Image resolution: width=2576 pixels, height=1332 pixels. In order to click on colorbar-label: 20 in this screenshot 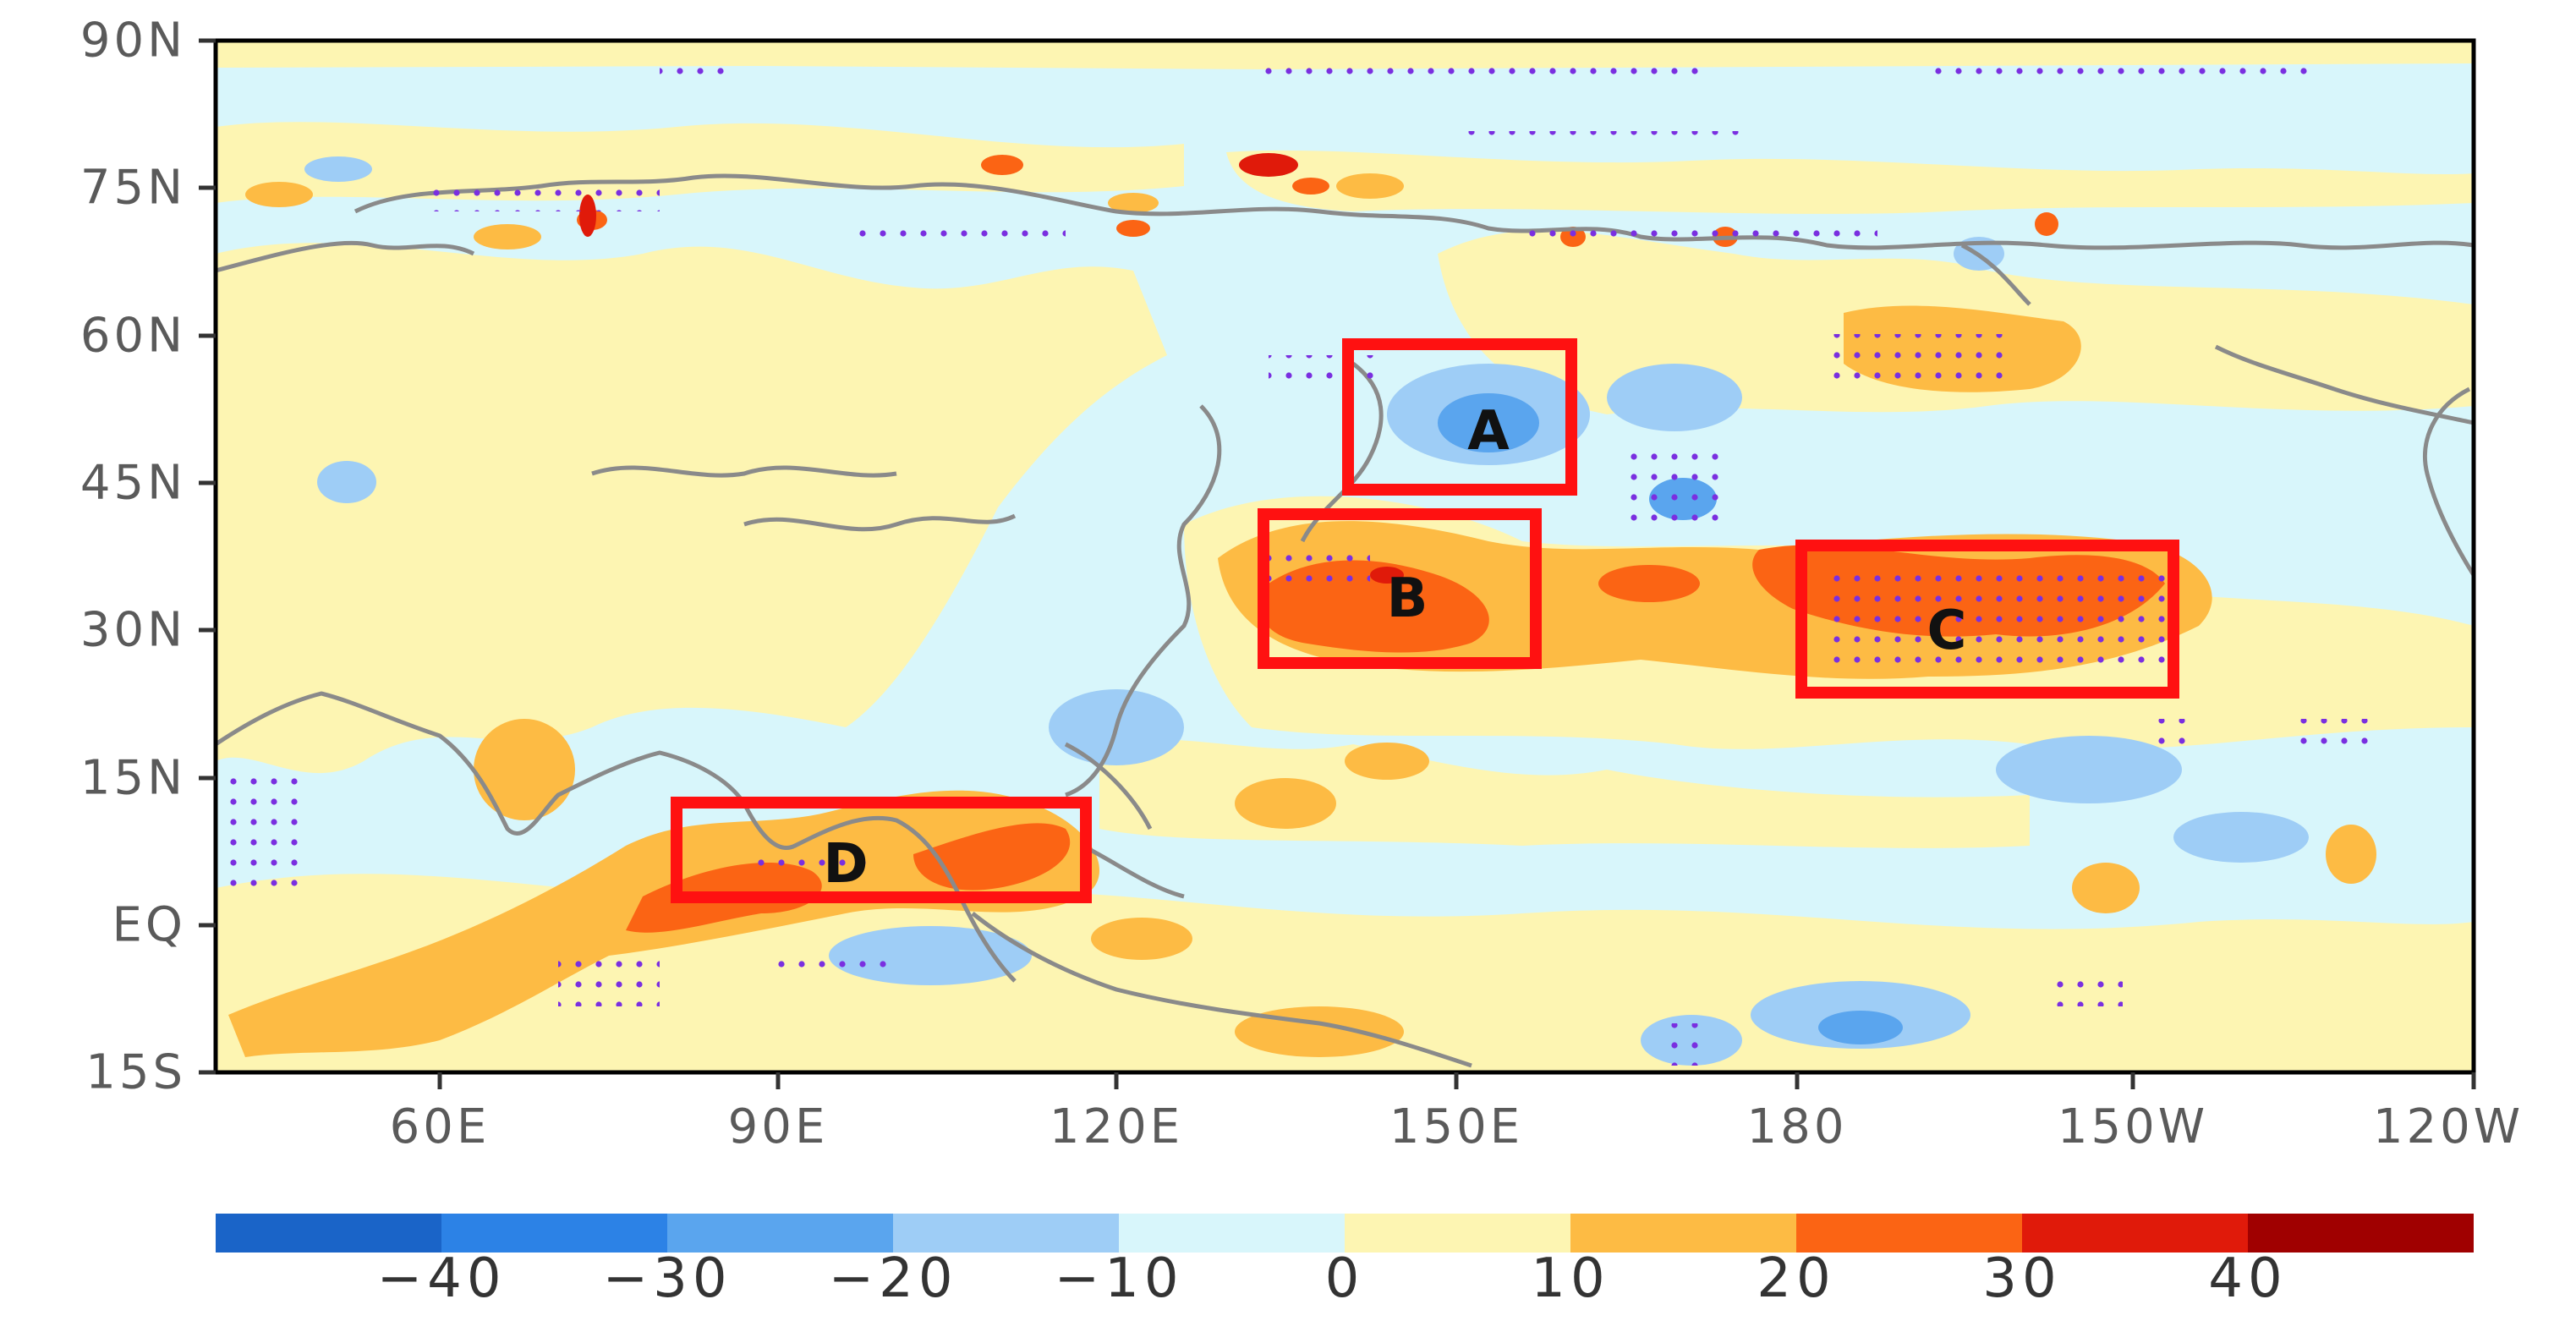, I will do `click(1796, 1278)`.